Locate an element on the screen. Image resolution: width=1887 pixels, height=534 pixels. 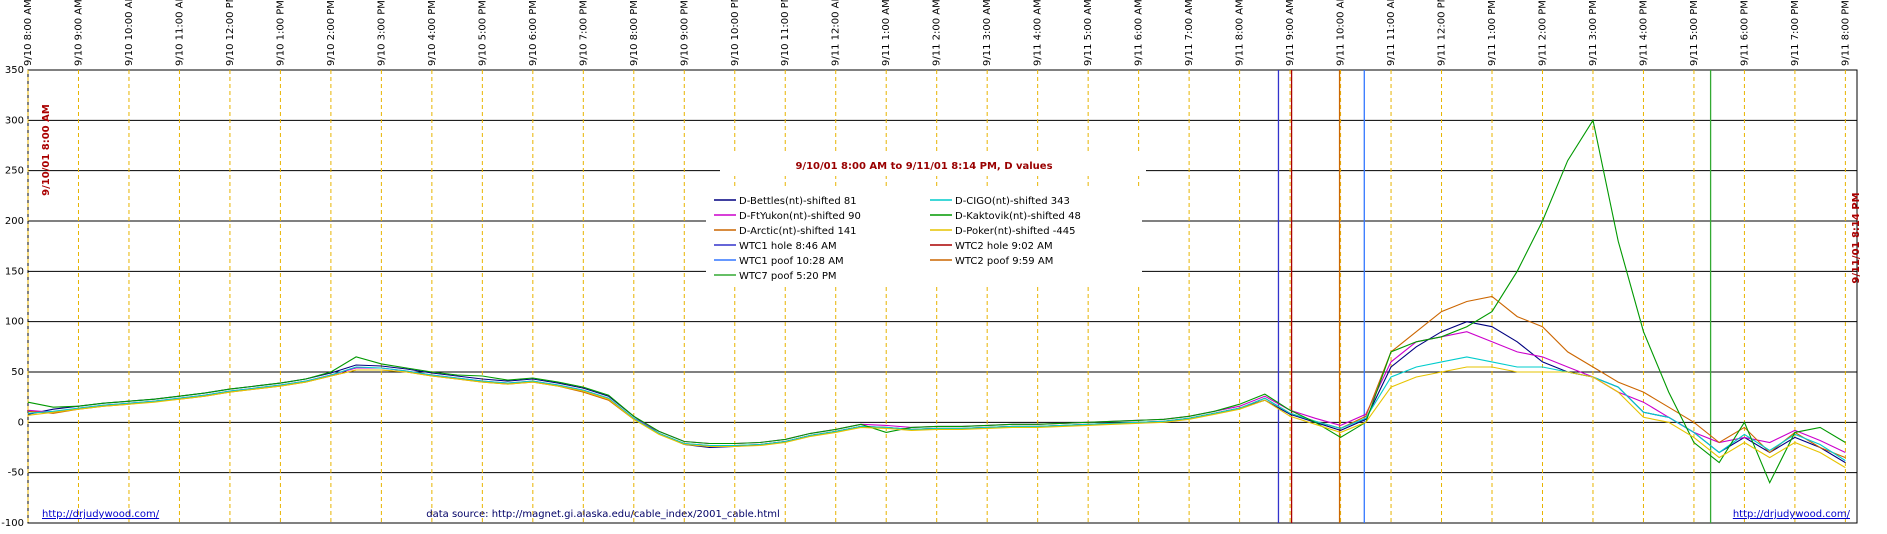
y-tick-label: 50 is located at coordinates (17, 372).